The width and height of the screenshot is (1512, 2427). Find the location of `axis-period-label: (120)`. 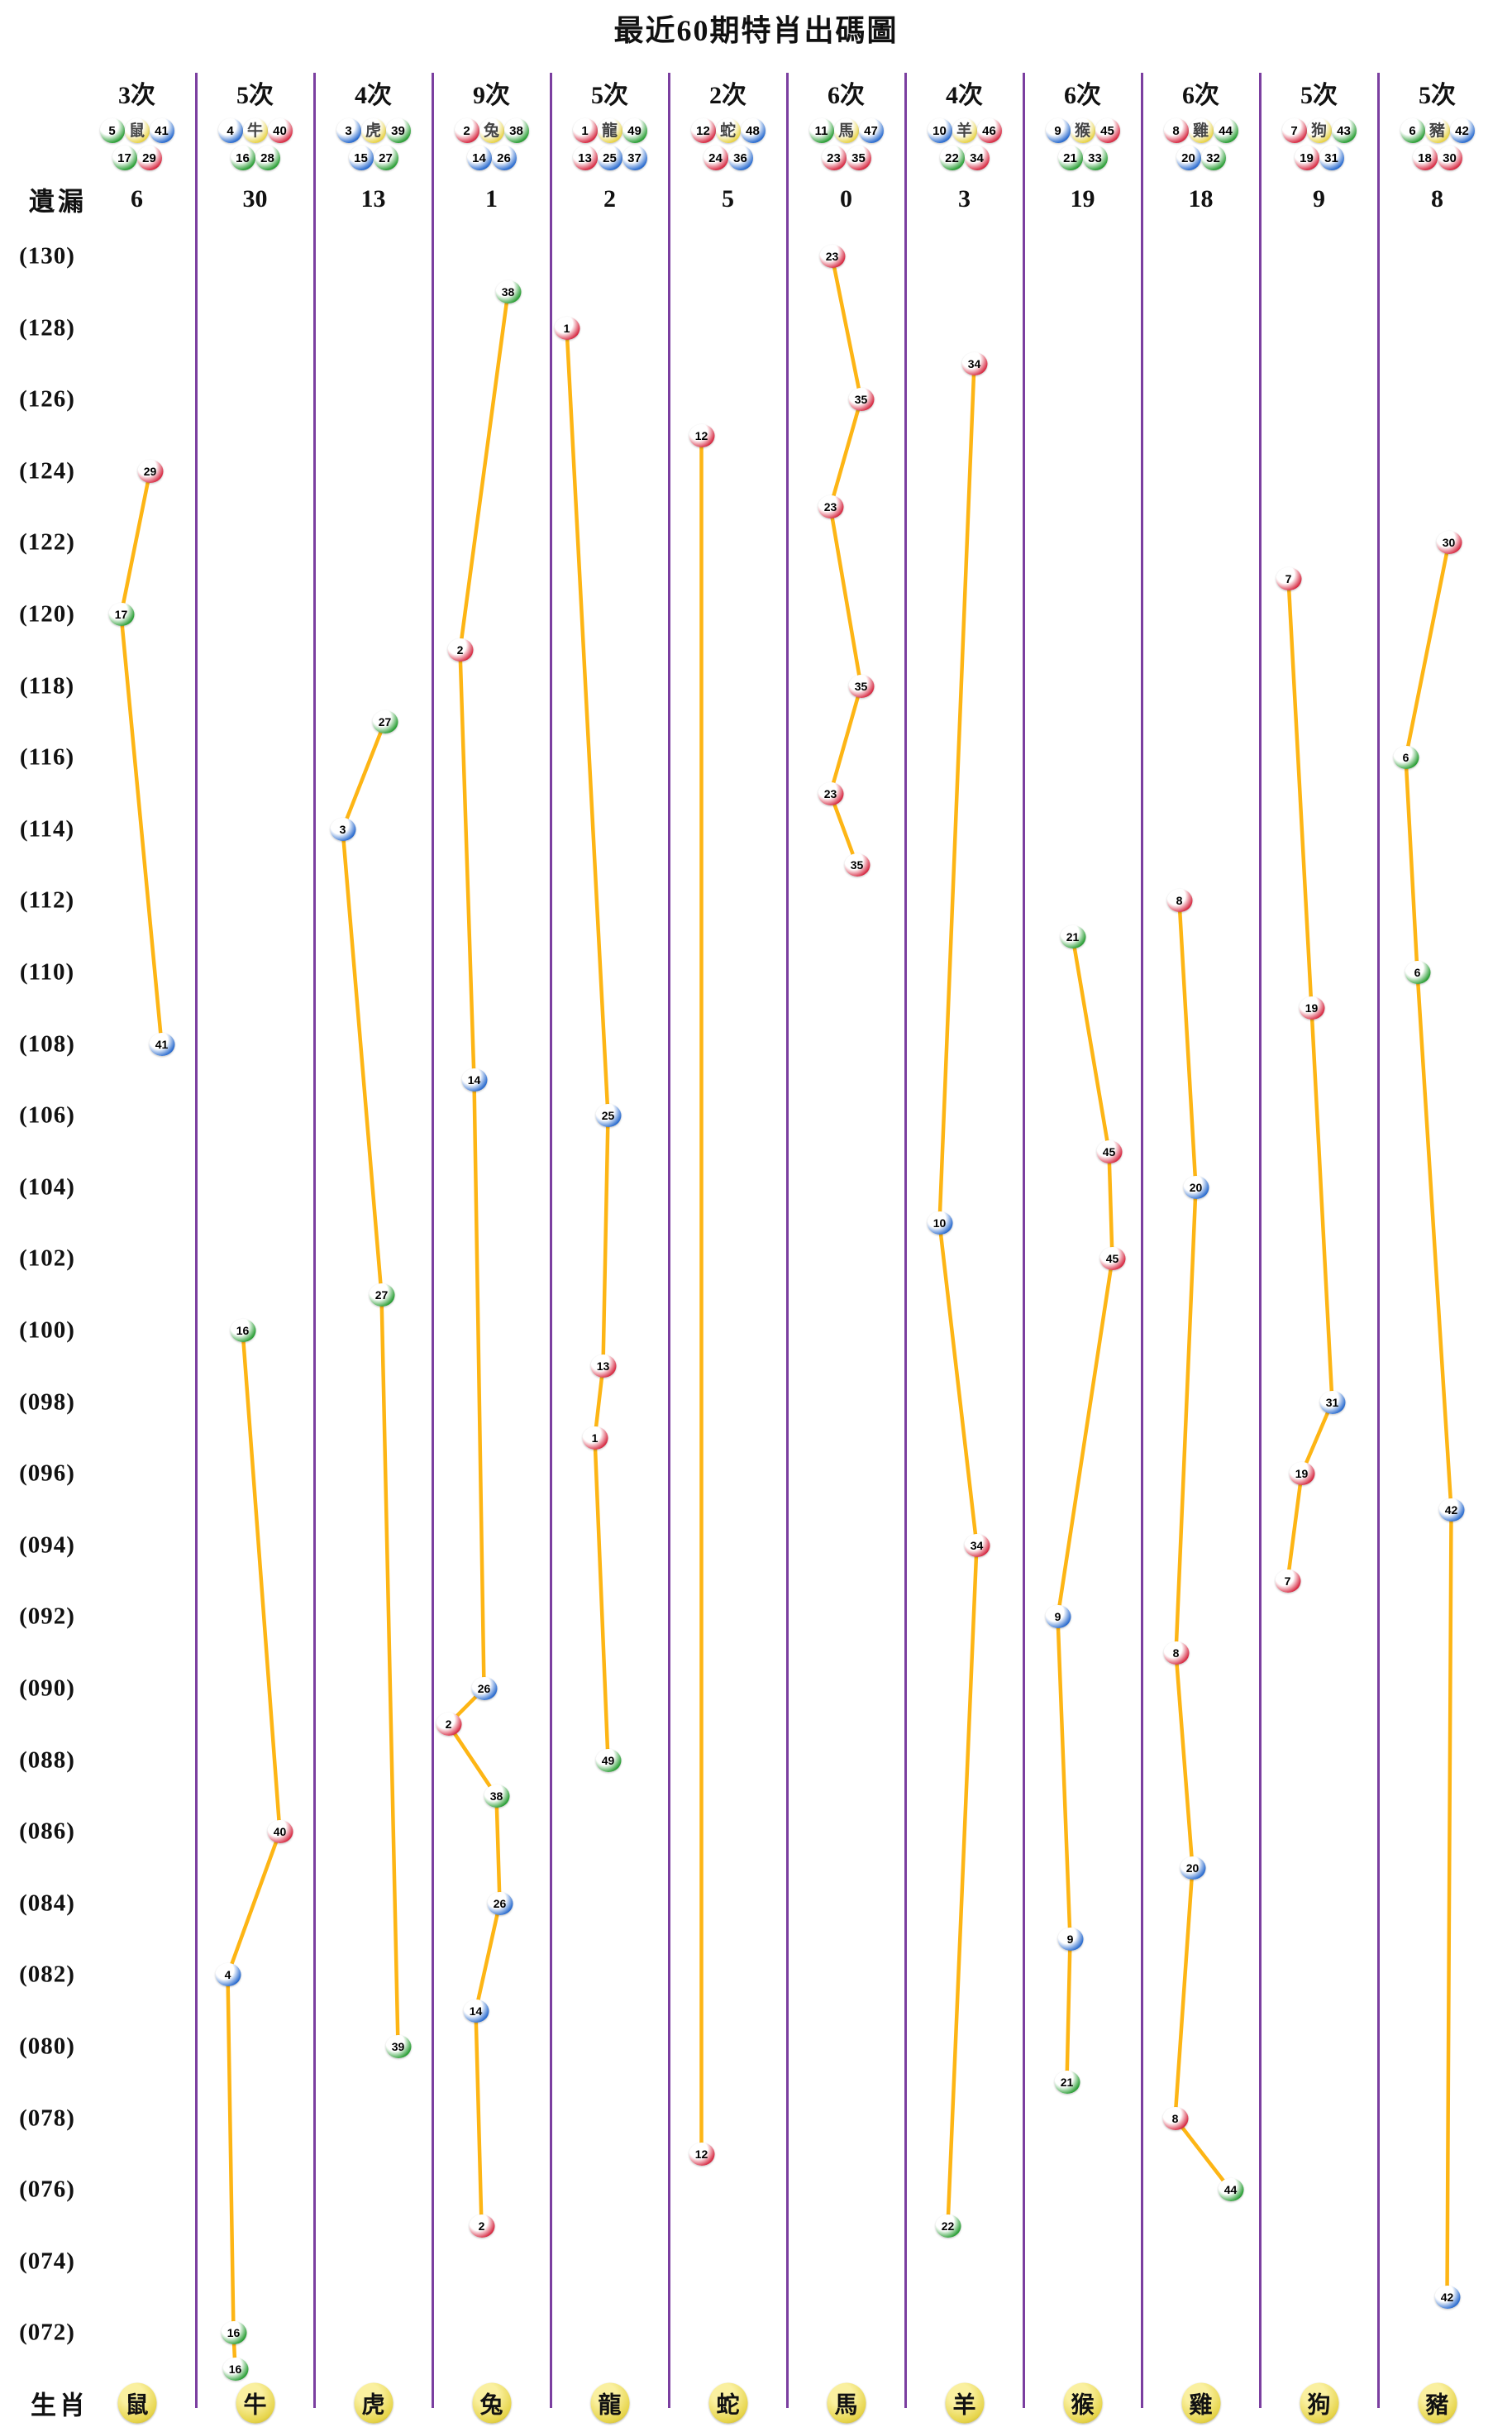

axis-period-label: (120) is located at coordinates (47, 614).